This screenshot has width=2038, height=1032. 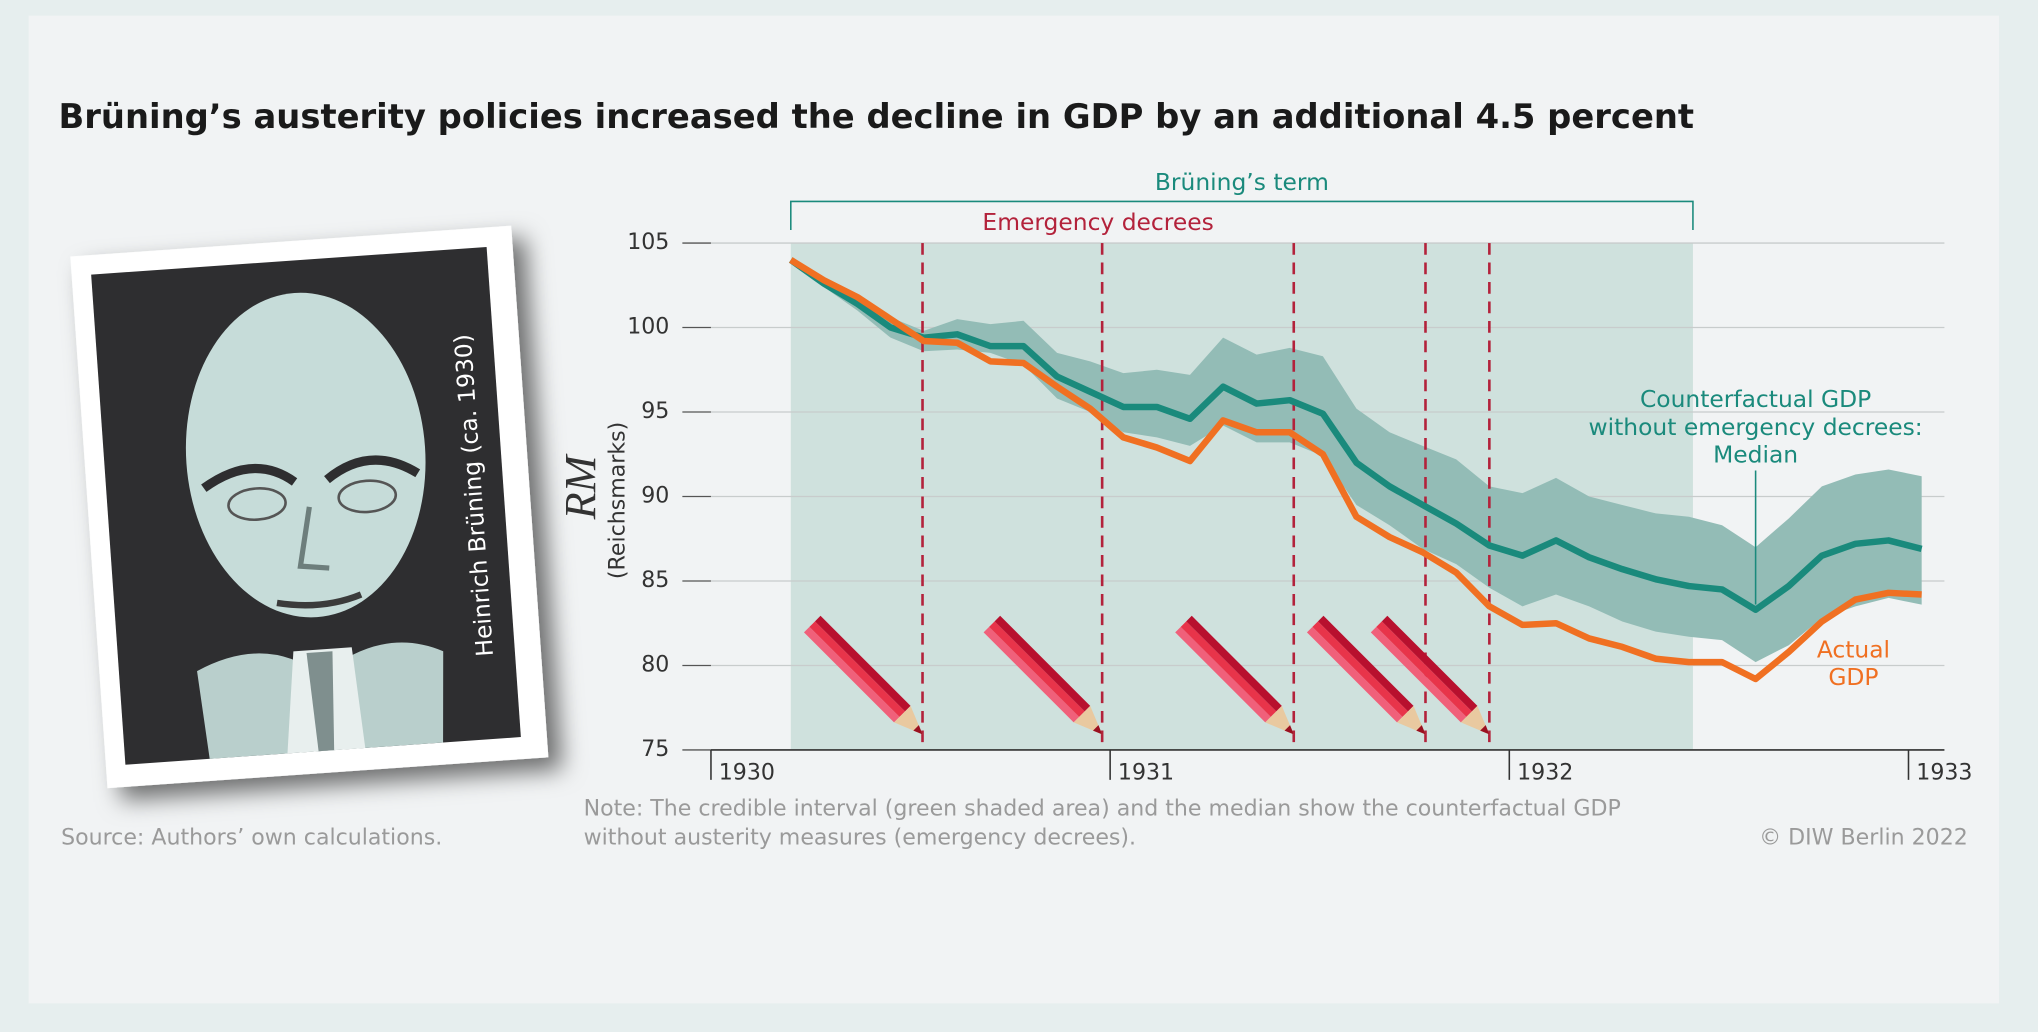 What do you see at coordinates (311, 473) in the screenshot?
I see `brows` at bounding box center [311, 473].